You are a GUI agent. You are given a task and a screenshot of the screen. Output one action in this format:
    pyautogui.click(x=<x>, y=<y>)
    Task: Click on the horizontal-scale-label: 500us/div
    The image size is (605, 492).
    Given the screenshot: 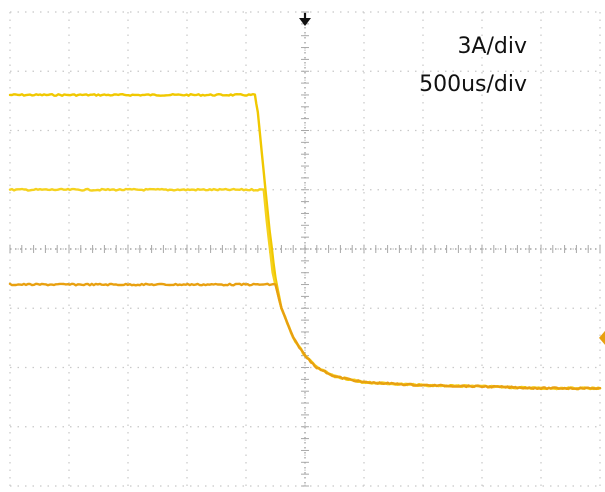 What is the action you would take?
    pyautogui.click(x=473, y=84)
    